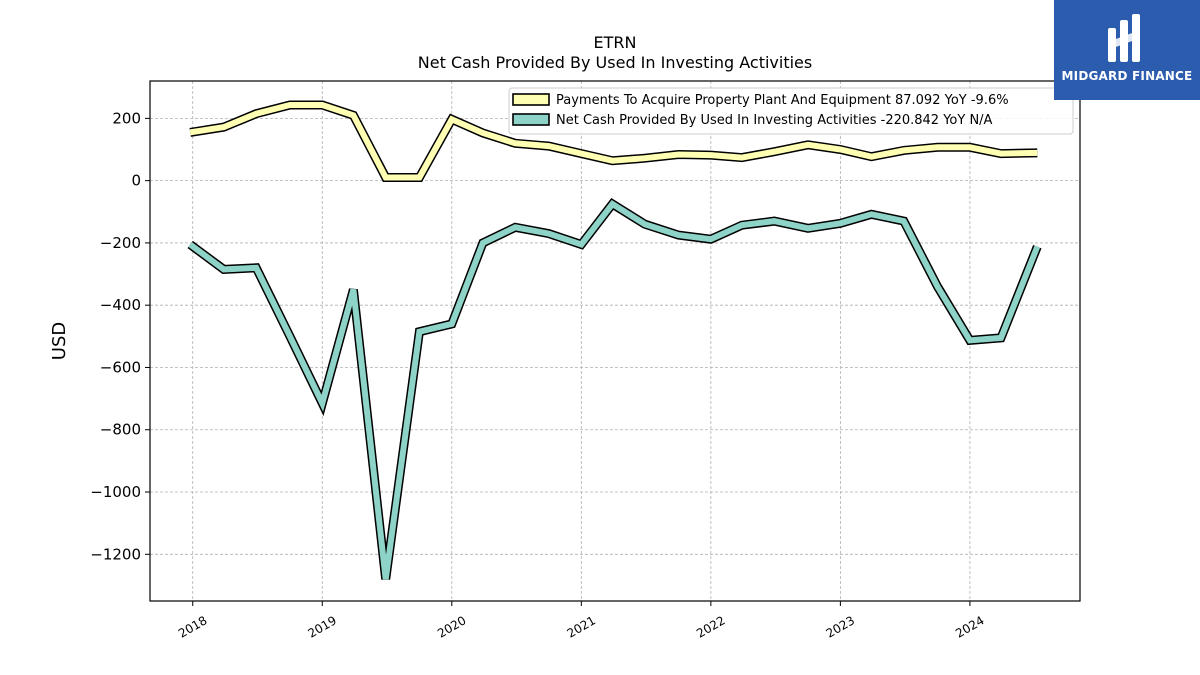  What do you see at coordinates (115, 554) in the screenshot?
I see `y-tick-label: −1200` at bounding box center [115, 554].